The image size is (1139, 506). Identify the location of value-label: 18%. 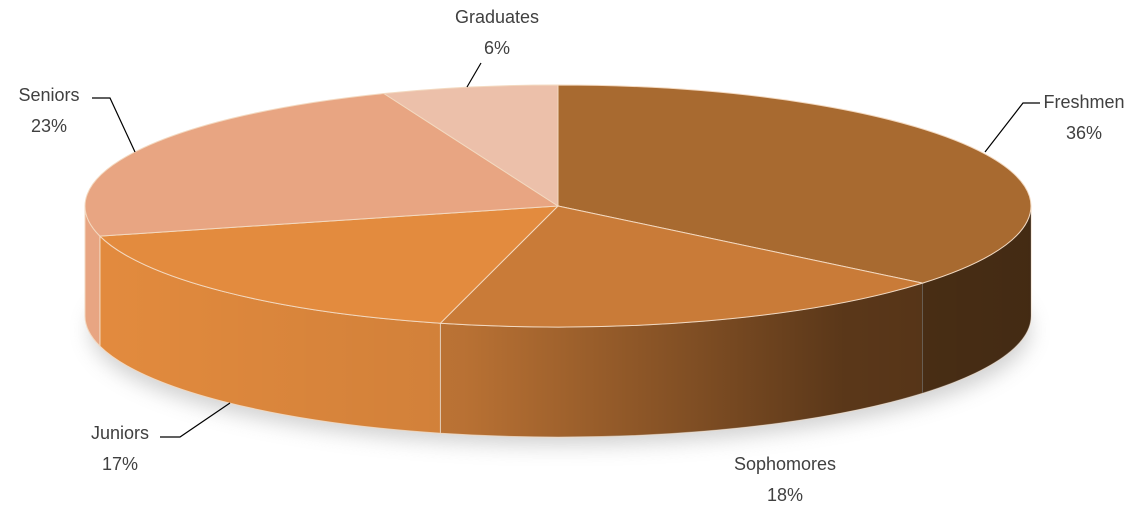
(785, 495).